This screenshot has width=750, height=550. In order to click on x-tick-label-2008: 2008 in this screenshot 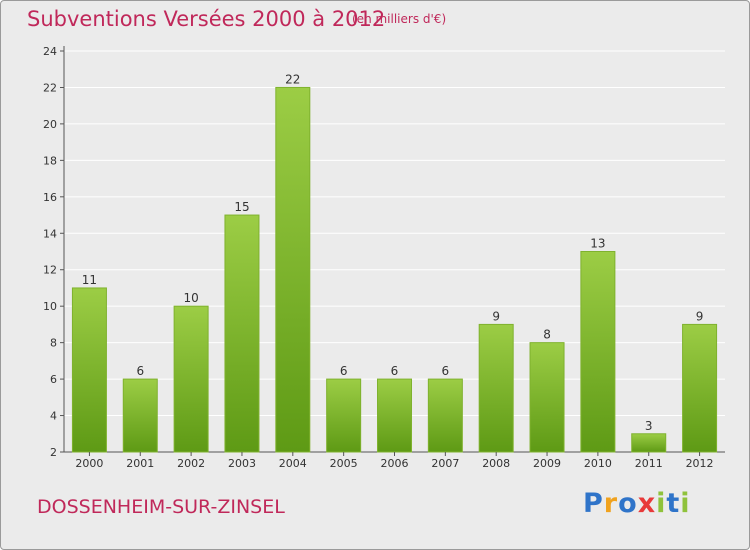, I will do `click(496, 463)`.